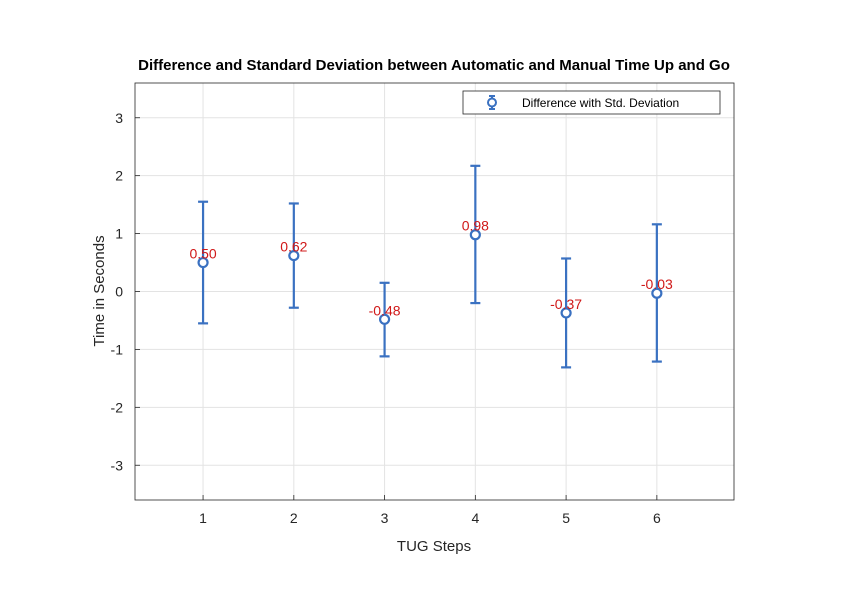  Describe the element at coordinates (119, 118) in the screenshot. I see `y-tick-label: 3` at that location.